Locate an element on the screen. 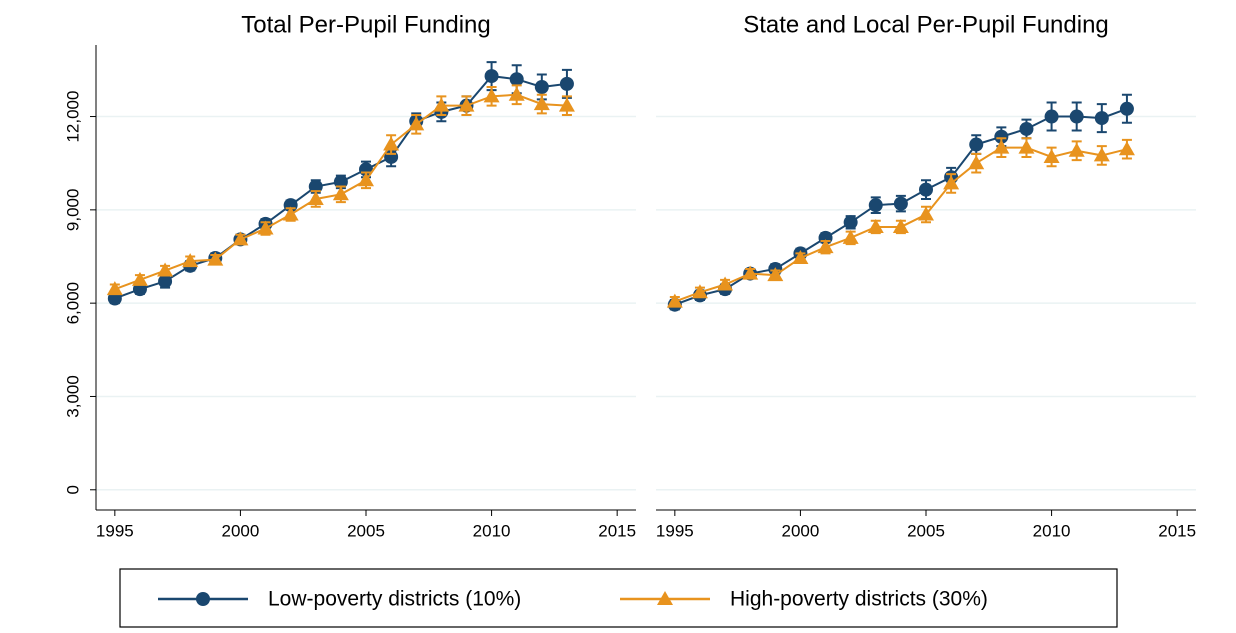  panel-title: Total Per-Pupil Funding is located at coordinates (365, 24).